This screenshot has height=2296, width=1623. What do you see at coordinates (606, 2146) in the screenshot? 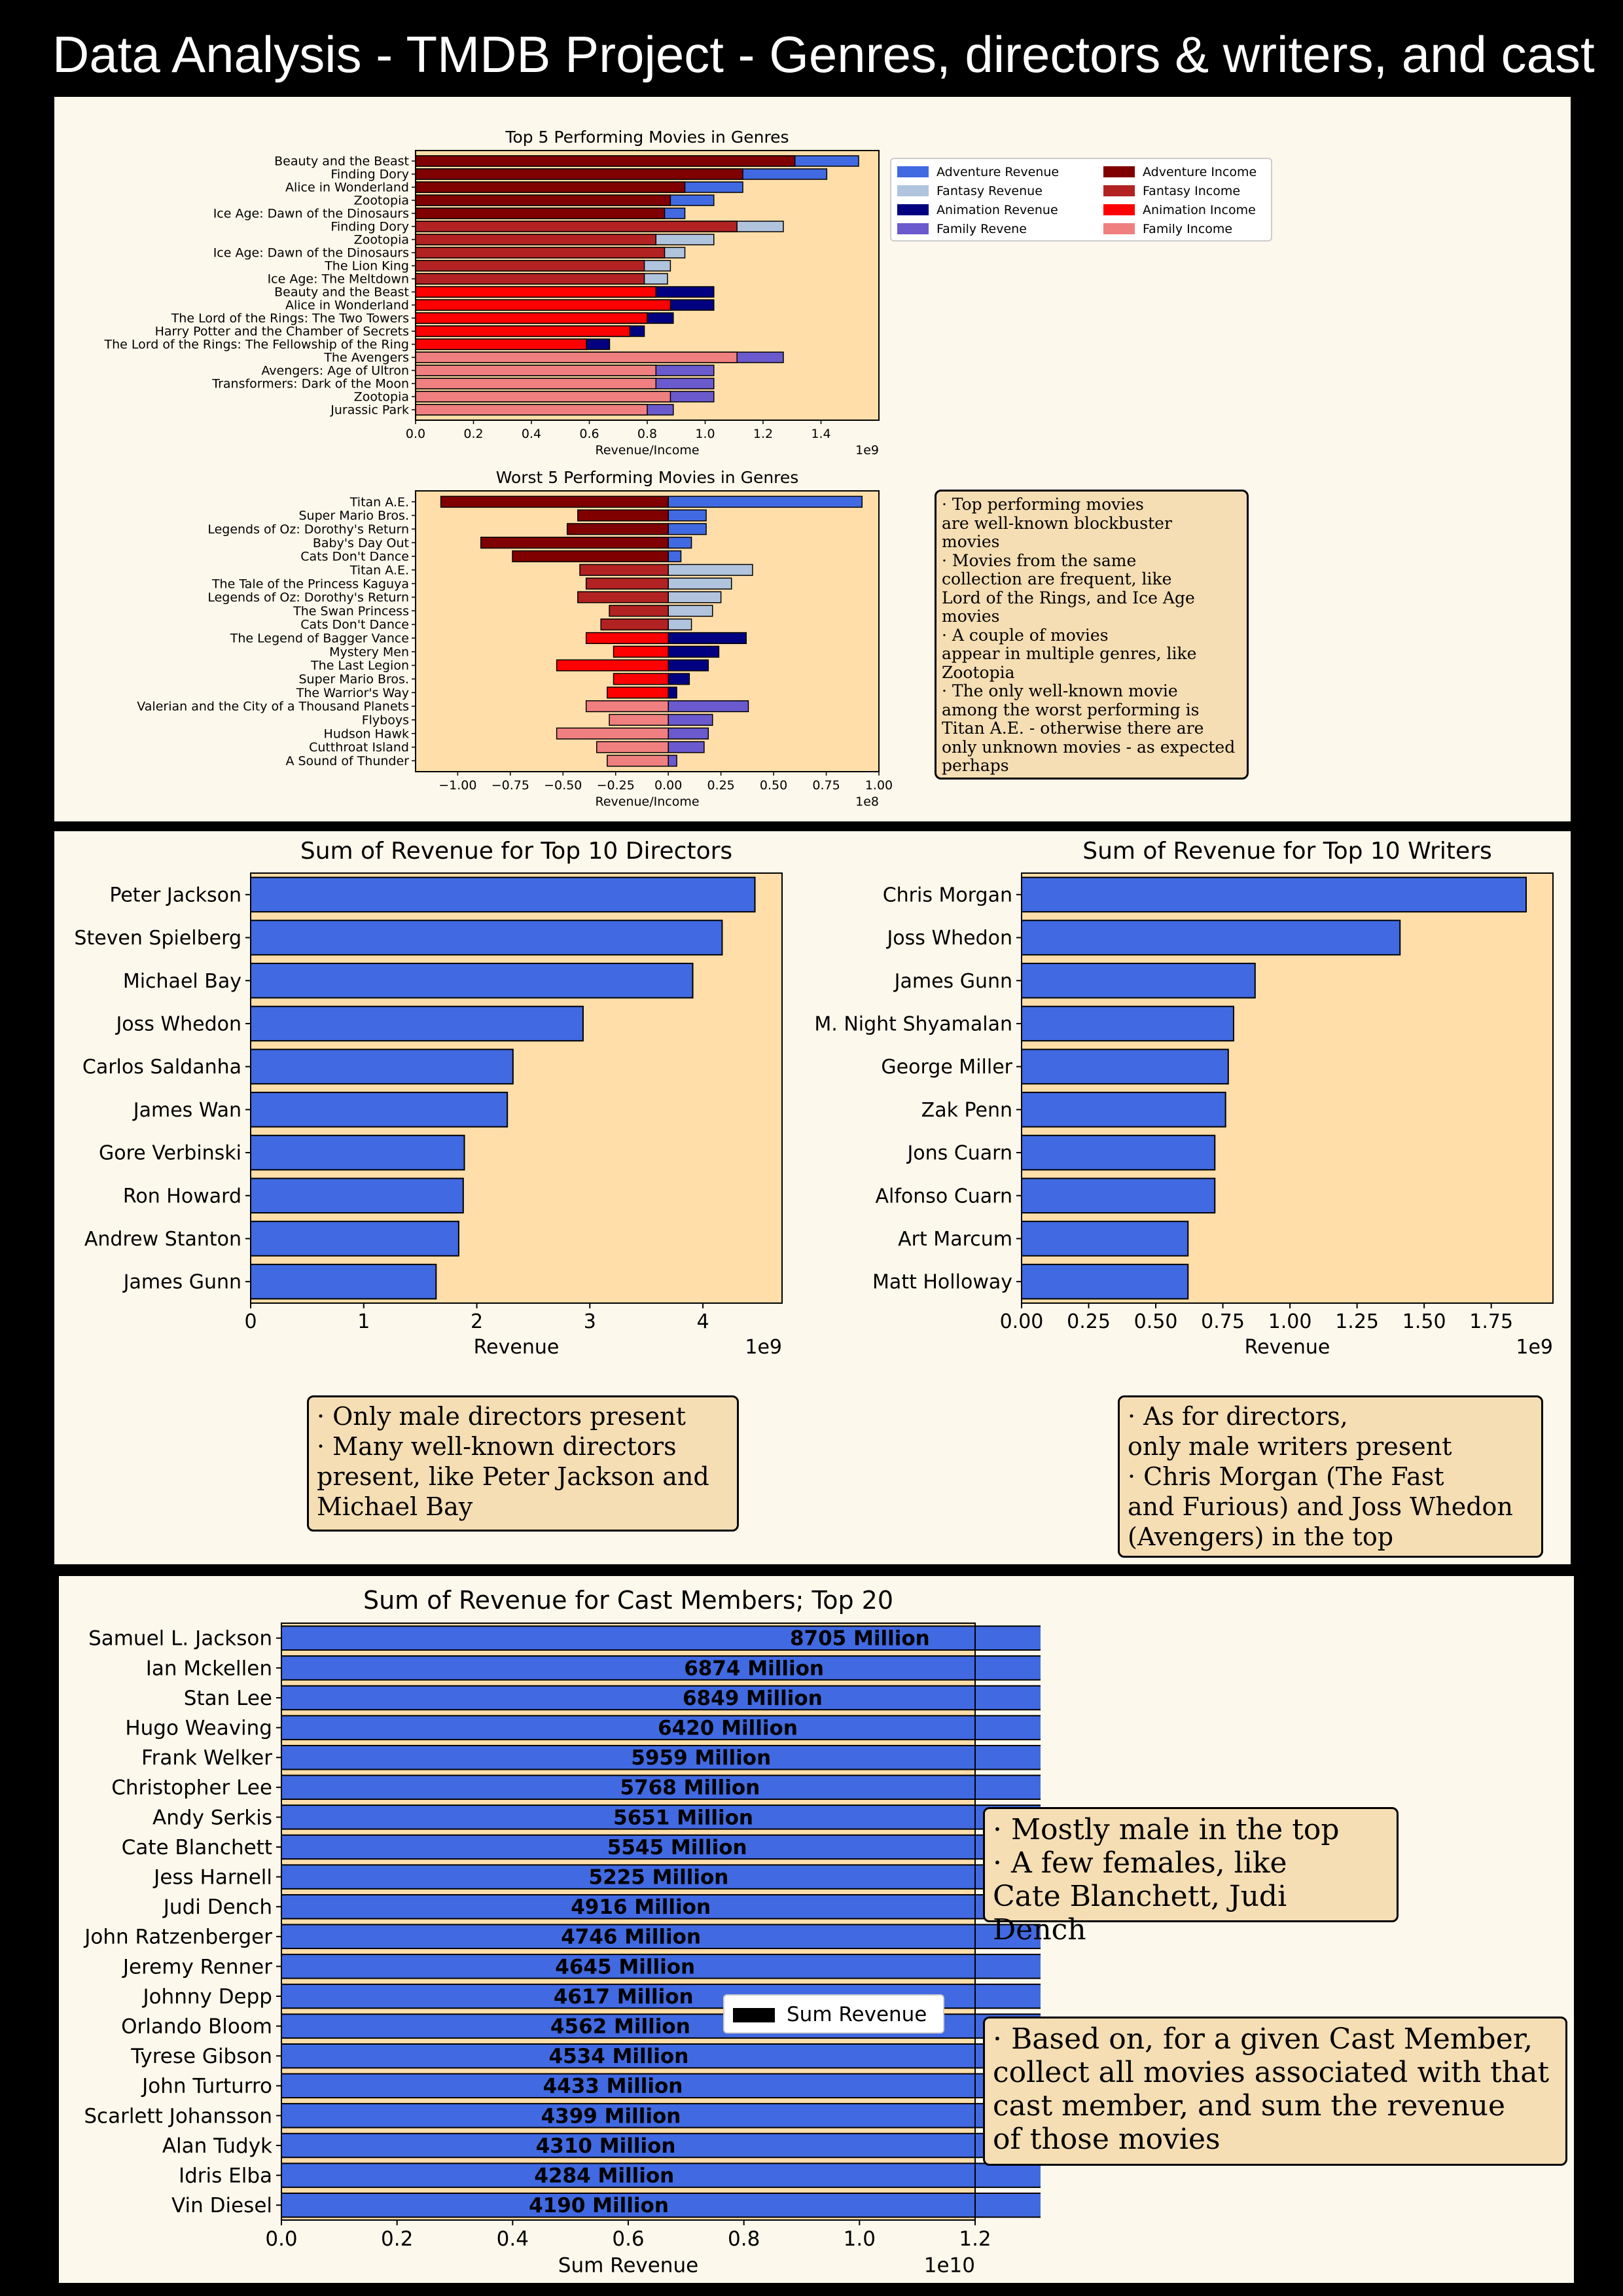
I see `cast-value-label: 4310 Million` at bounding box center [606, 2146].